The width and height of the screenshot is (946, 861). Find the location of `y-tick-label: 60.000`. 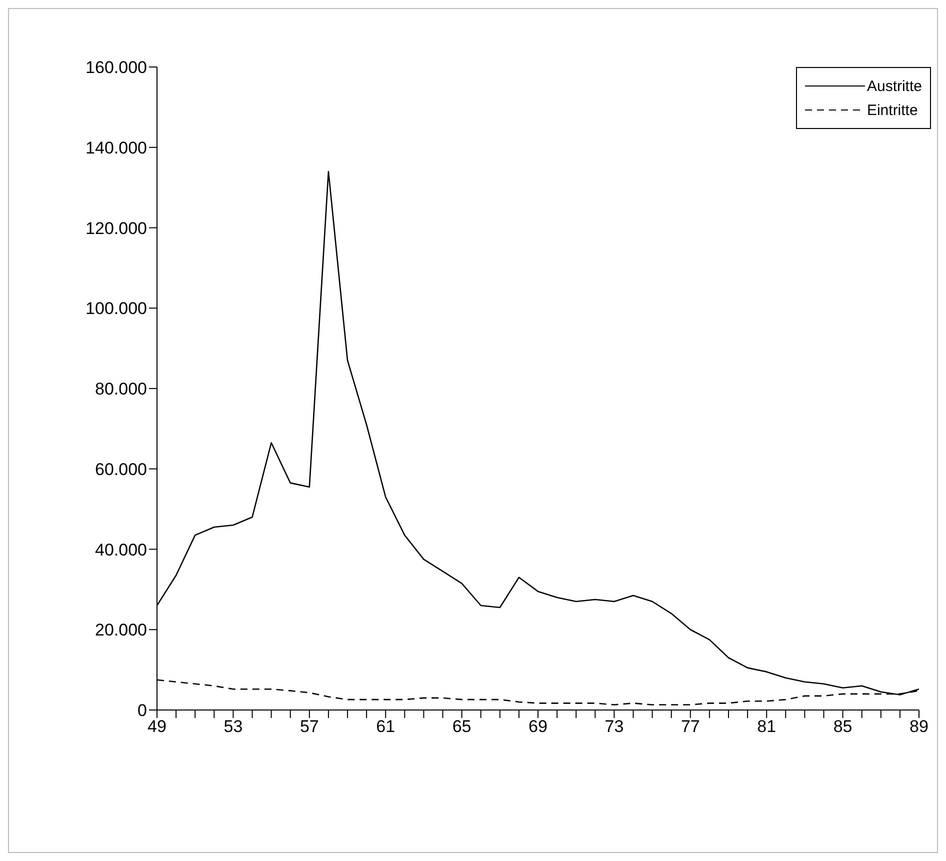

y-tick-label: 60.000 is located at coordinates (121, 469).